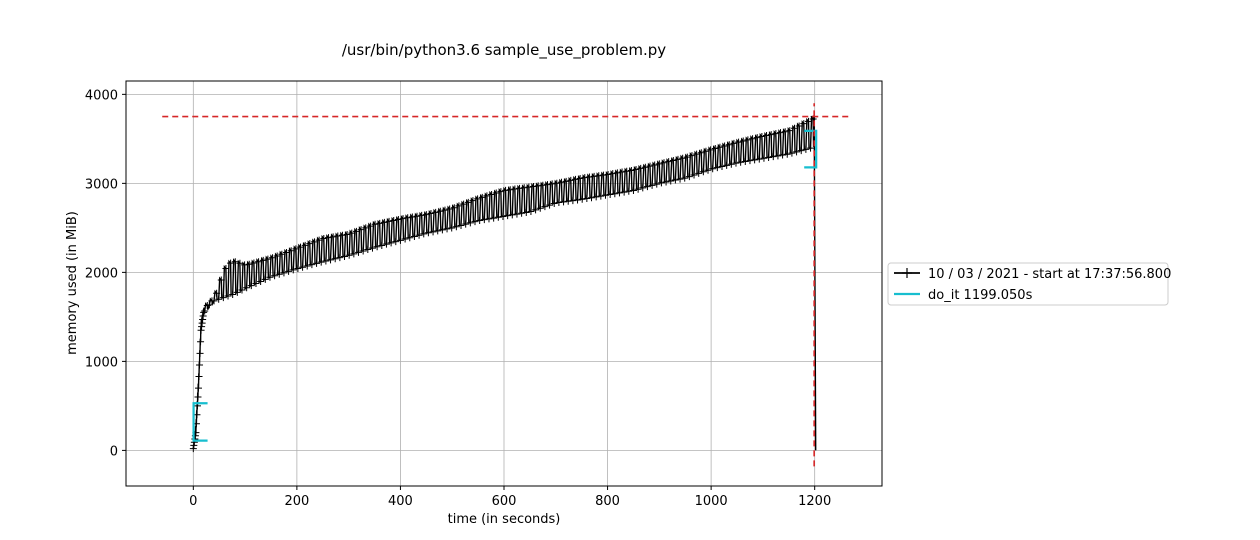  What do you see at coordinates (400, 501) in the screenshot?
I see `x-tick-label: 400` at bounding box center [400, 501].